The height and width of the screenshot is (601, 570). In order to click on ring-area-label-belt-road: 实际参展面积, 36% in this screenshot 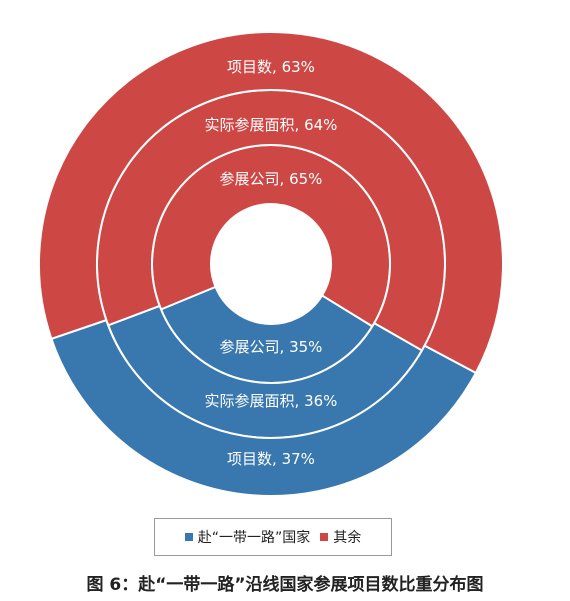, I will do `click(271, 401)`.